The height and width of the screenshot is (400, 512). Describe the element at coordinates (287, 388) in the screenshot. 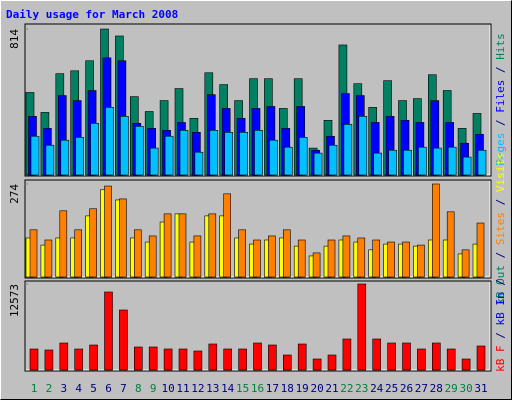

I see `day-label: 18` at that location.